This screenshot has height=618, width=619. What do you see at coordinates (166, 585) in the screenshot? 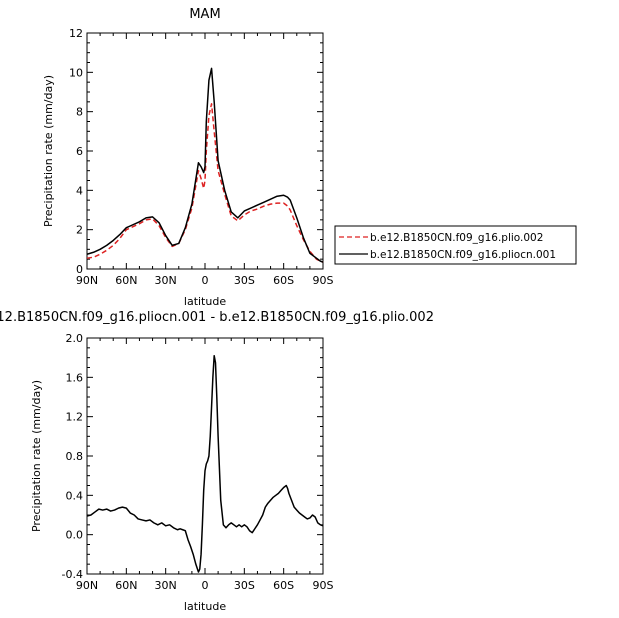
I see `bottom-x-tick-label: 30N` at bounding box center [166, 585].